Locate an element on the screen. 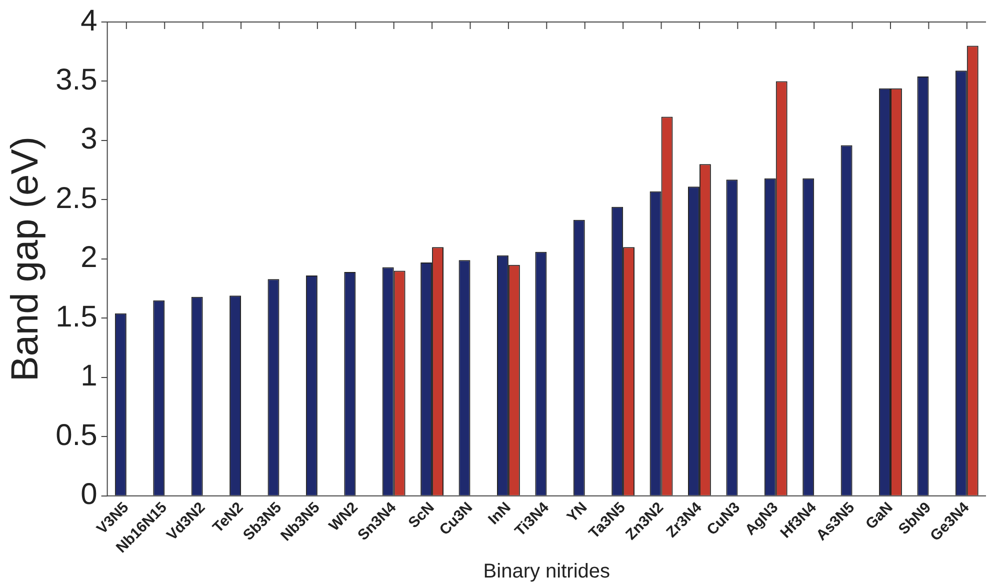 Image resolution: width=990 pixels, height=588 pixels. y-tick-label: 4 is located at coordinates (89, 21).